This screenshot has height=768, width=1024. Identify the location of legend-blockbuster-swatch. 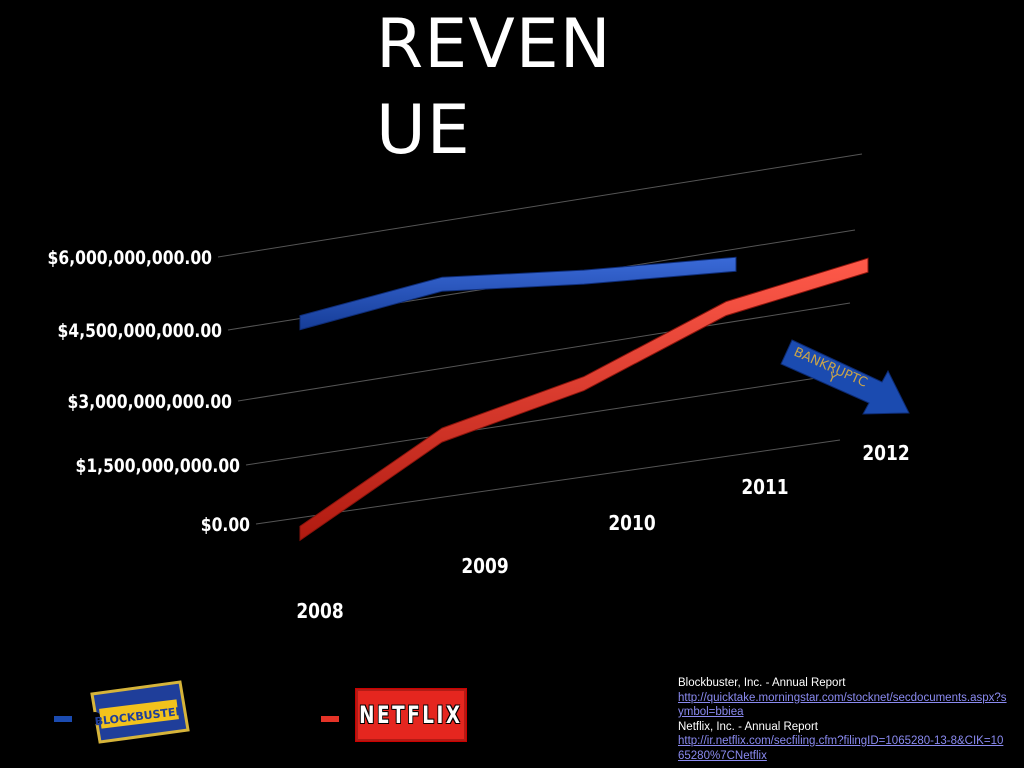
(63, 719).